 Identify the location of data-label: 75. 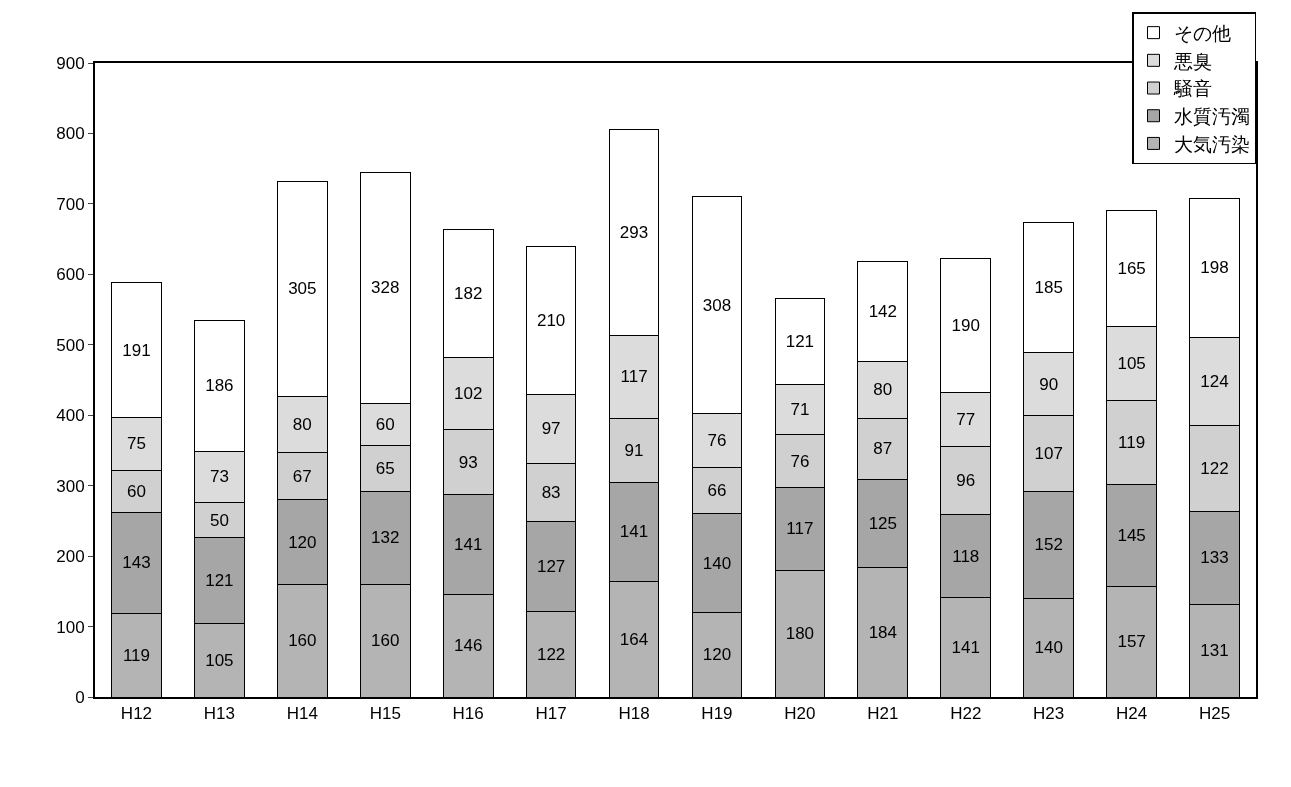
(136, 444).